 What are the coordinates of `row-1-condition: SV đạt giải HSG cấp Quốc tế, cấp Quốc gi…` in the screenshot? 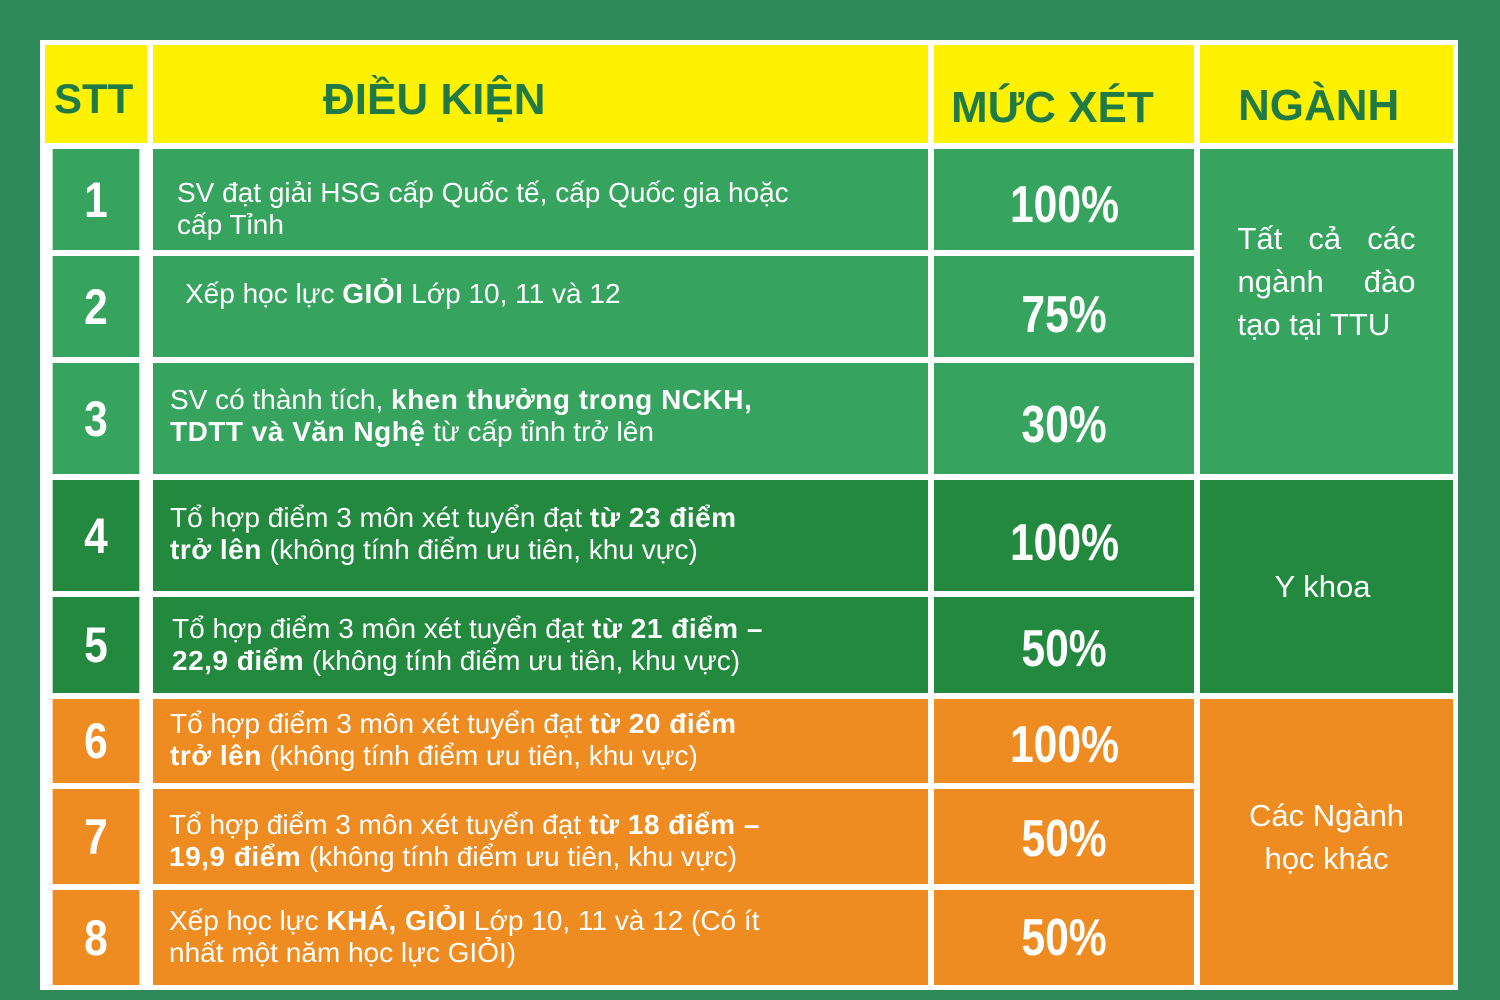 It's located at (540, 199).